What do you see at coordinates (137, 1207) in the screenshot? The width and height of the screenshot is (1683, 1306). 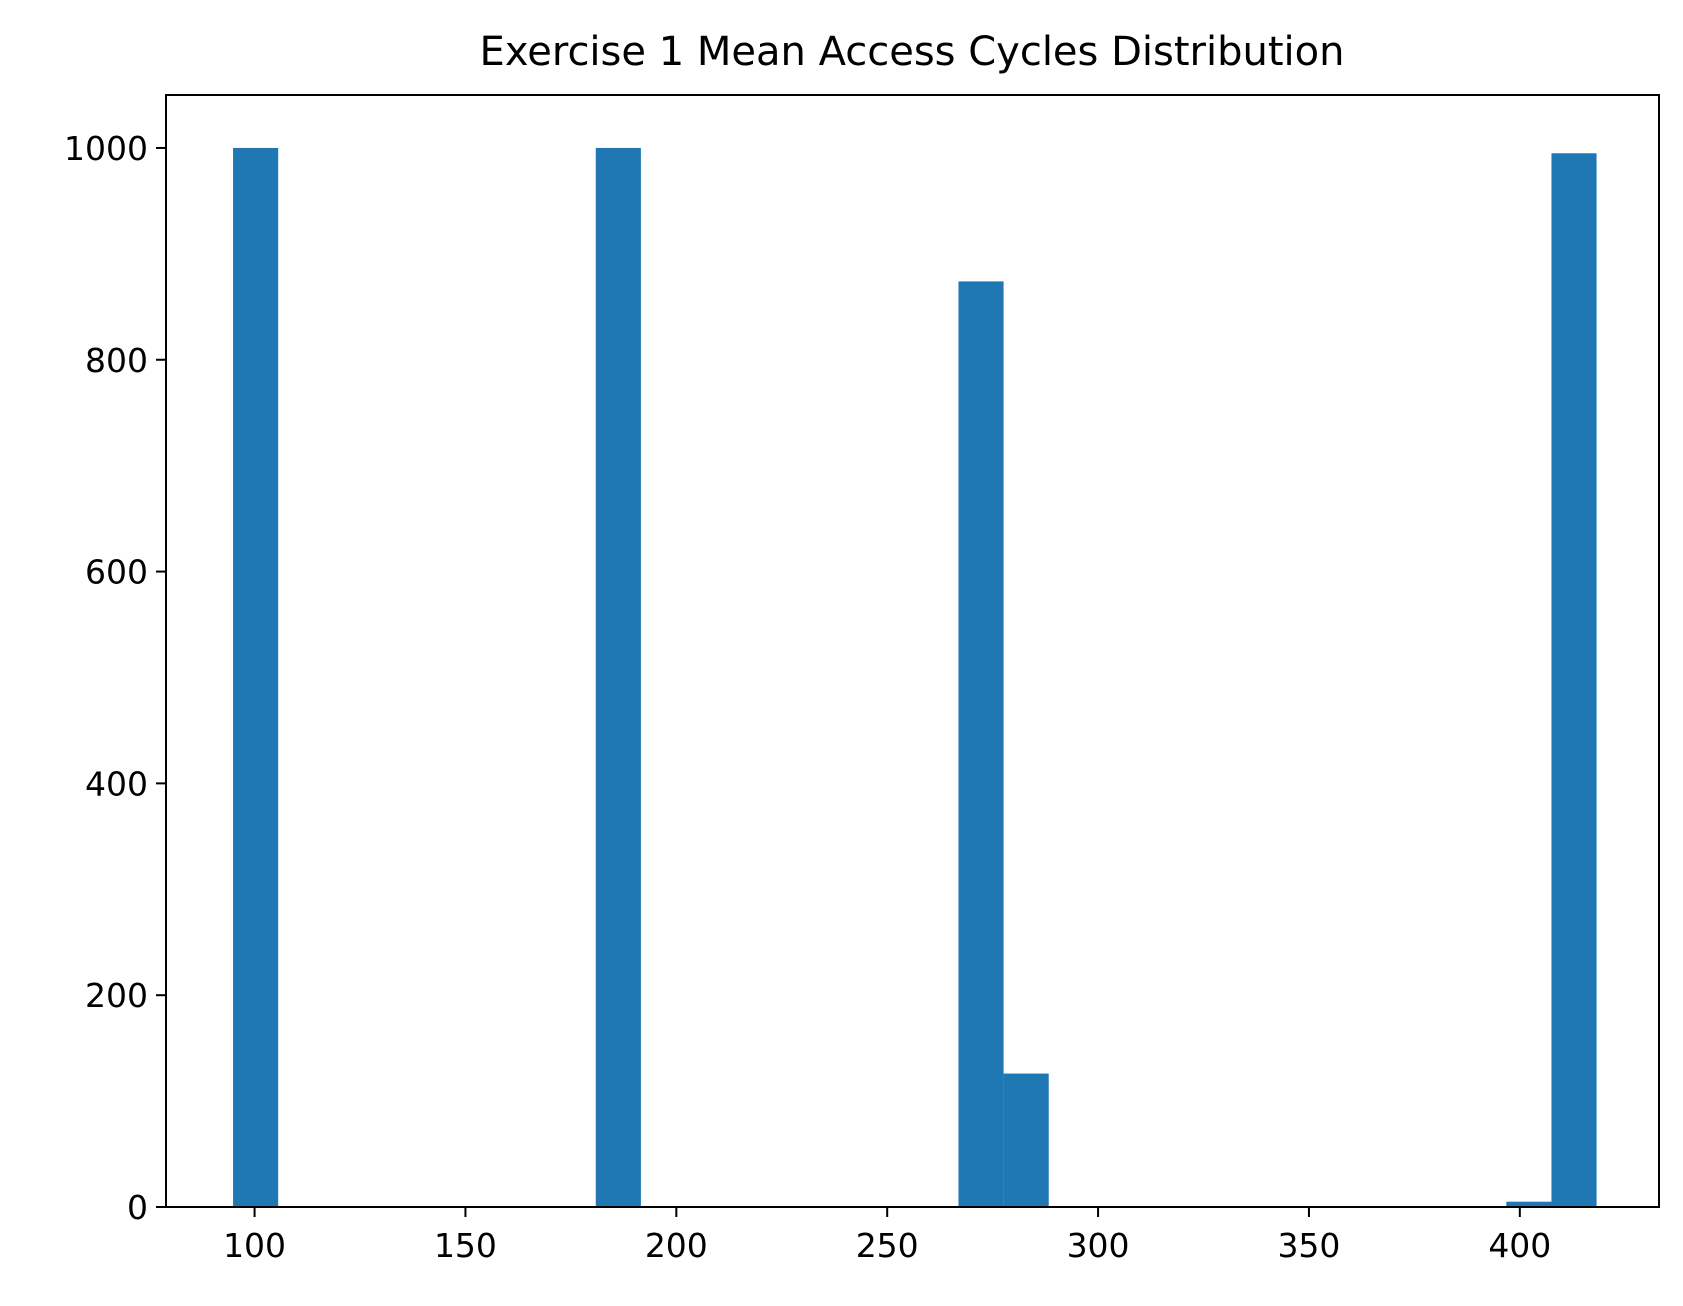 I see `y-tick-label: 0` at bounding box center [137, 1207].